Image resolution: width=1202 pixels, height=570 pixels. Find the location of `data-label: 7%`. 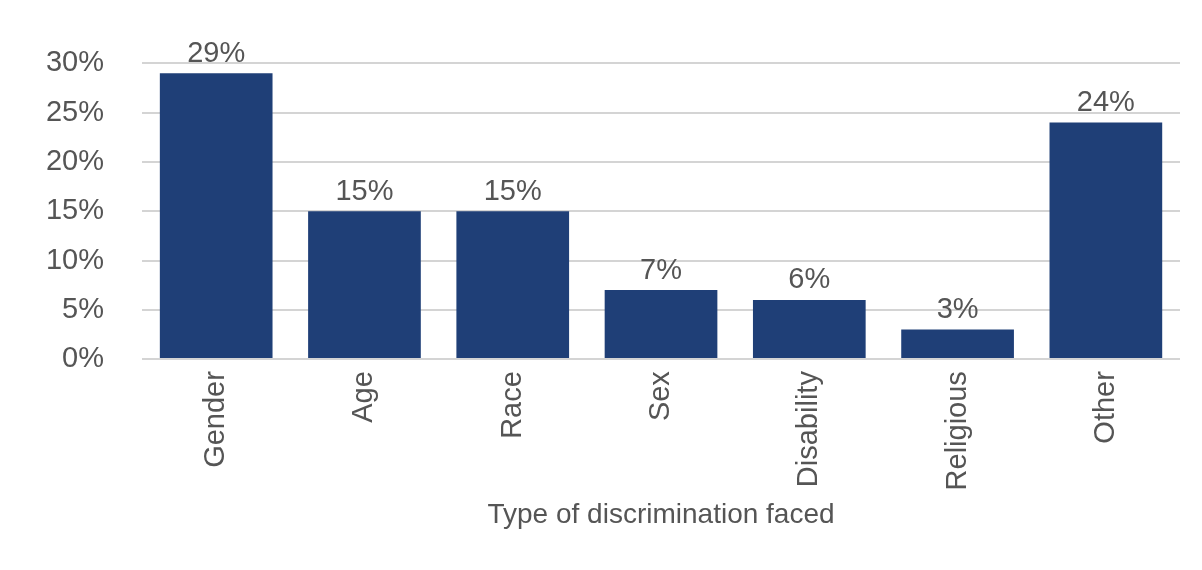

data-label: 7% is located at coordinates (661, 268).